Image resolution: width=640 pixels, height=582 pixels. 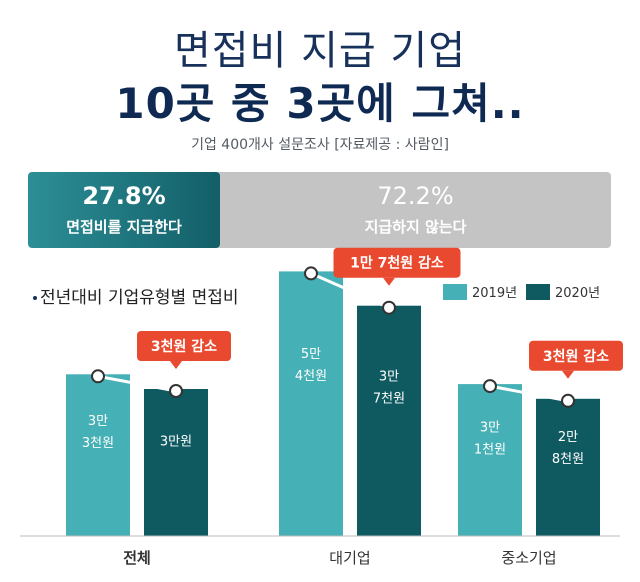 What do you see at coordinates (349, 558) in the screenshot?
I see `category-label: 대기업` at bounding box center [349, 558].